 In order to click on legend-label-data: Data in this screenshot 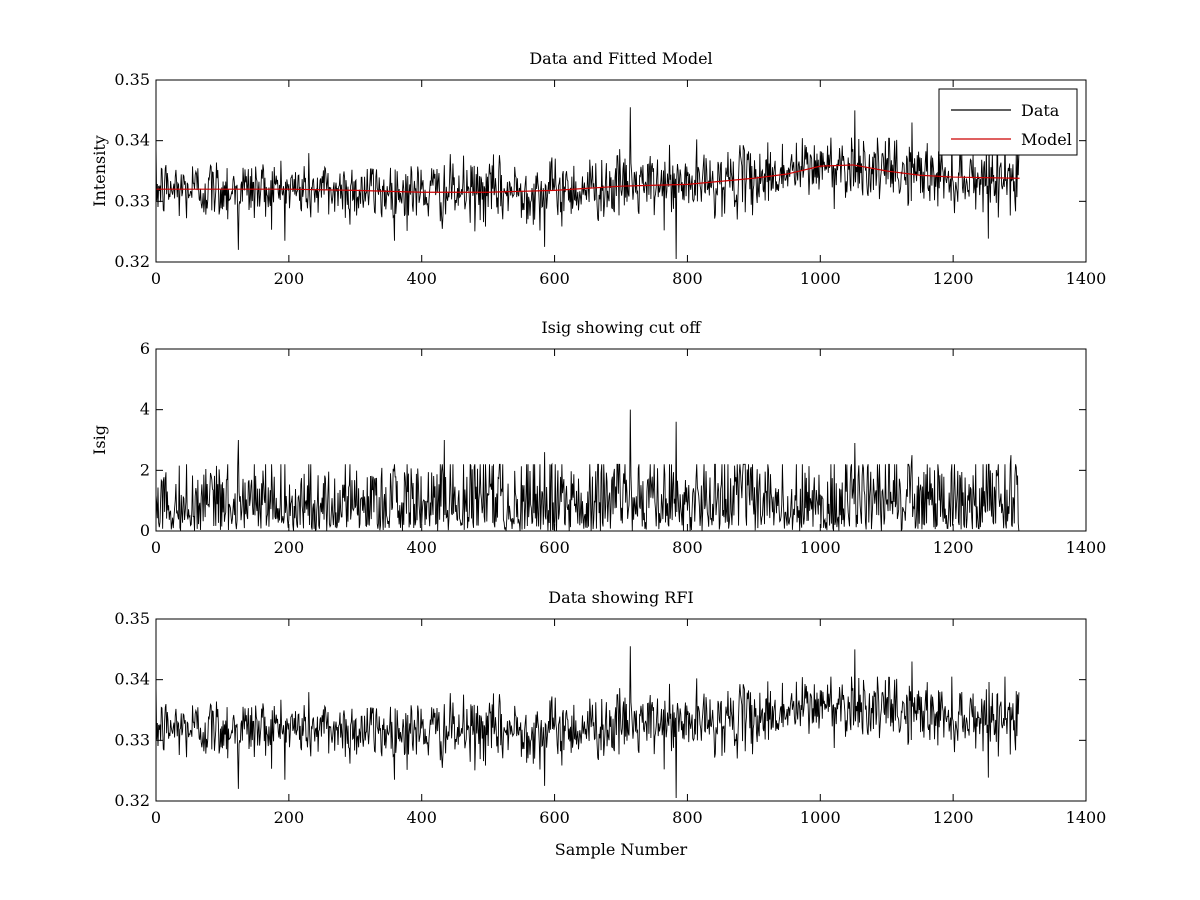, I will do `click(1040, 110)`.